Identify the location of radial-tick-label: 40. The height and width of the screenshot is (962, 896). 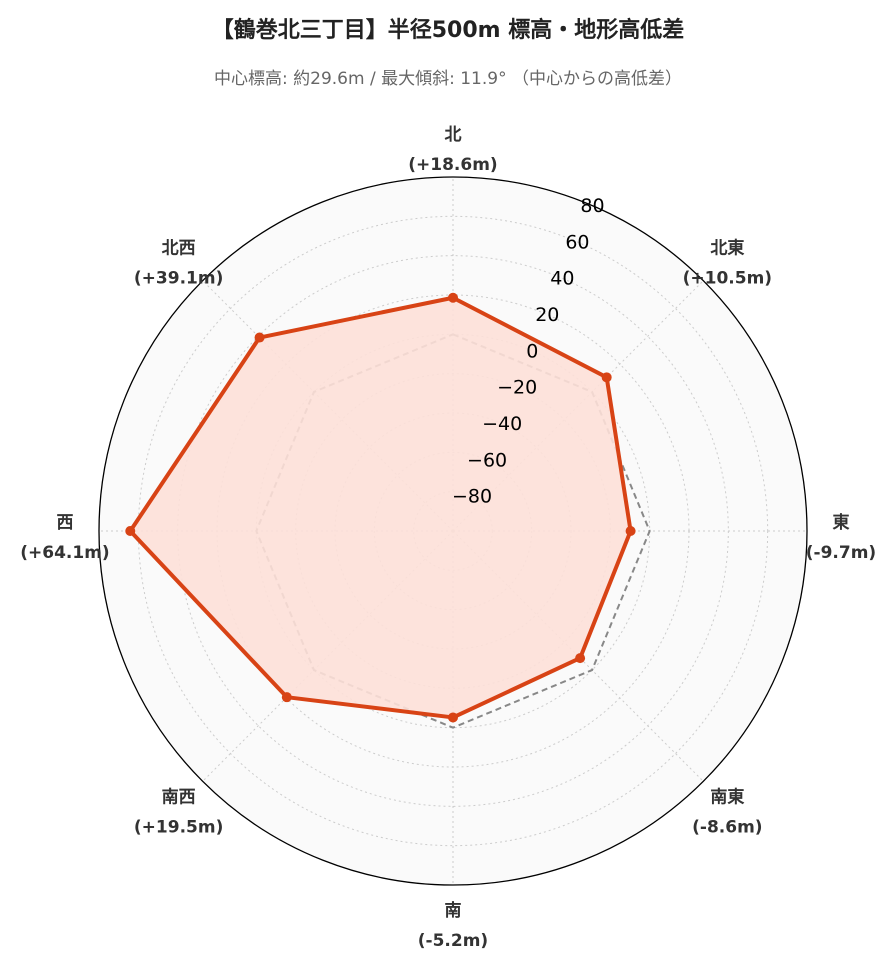
(562, 279).